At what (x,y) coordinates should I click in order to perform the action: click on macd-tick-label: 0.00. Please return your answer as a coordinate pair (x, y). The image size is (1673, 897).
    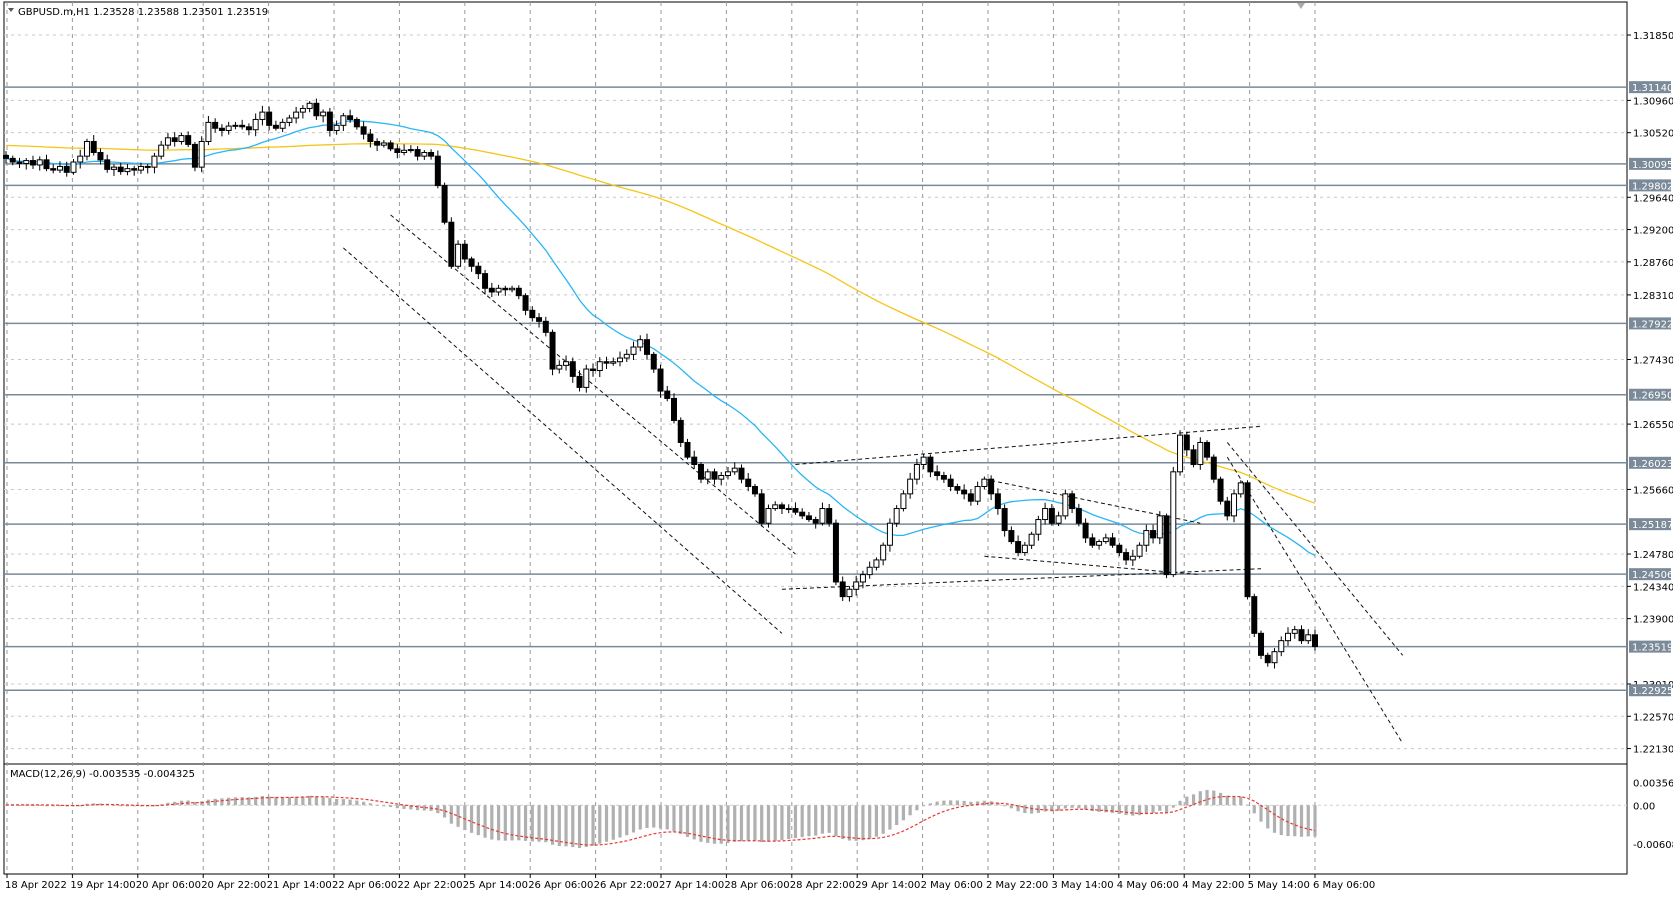
    Looking at the image, I should click on (1644, 806).